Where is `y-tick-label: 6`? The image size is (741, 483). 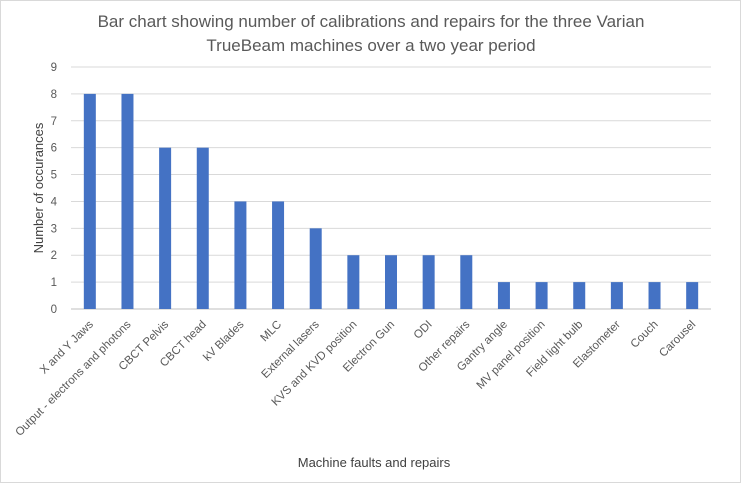
y-tick-label: 6 is located at coordinates (54, 149).